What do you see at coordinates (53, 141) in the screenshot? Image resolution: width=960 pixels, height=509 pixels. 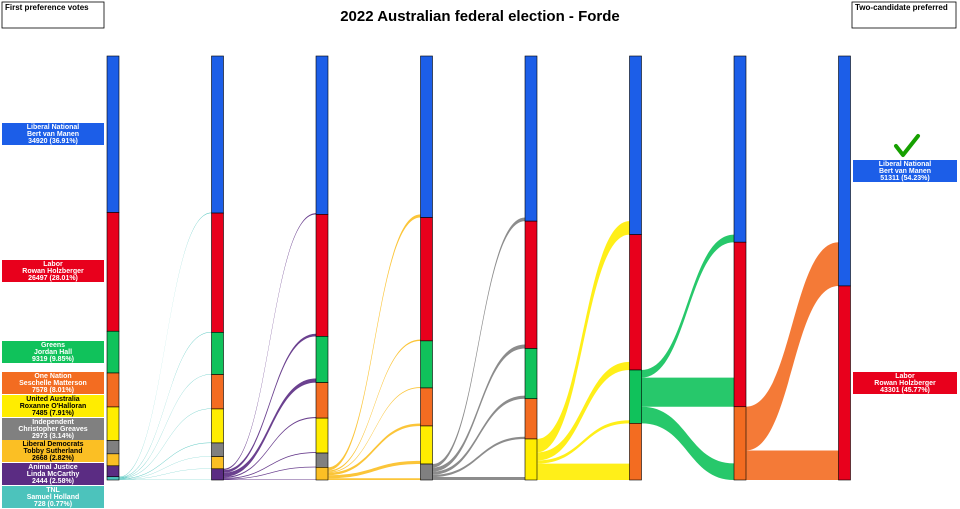 I see `votes-label: 34920 (36.91%)` at bounding box center [53, 141].